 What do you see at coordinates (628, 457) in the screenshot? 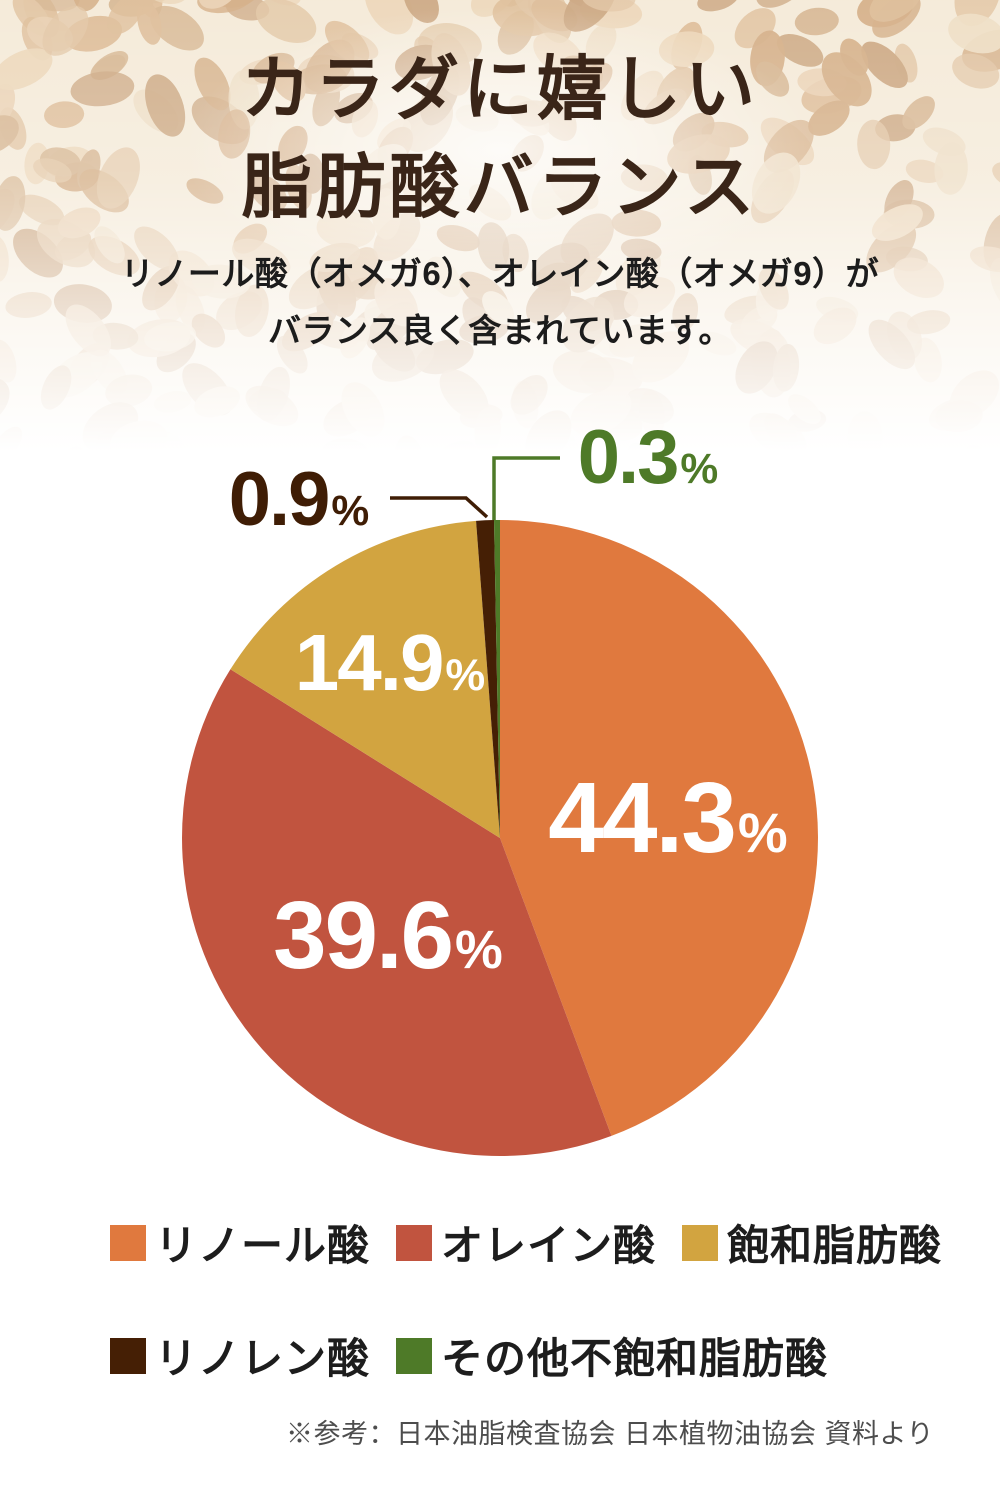
I see `pie-value-other-unsaturated: 0.3` at bounding box center [628, 457].